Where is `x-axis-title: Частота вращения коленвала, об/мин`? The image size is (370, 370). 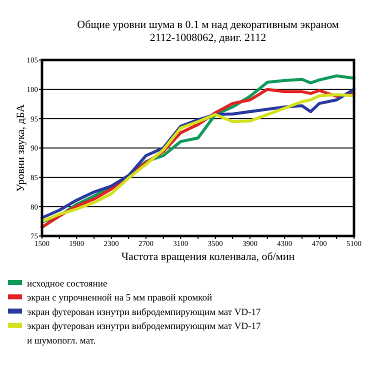
x-axis-title: Частота вращения коленвала, об/мин is located at coordinates (208, 257).